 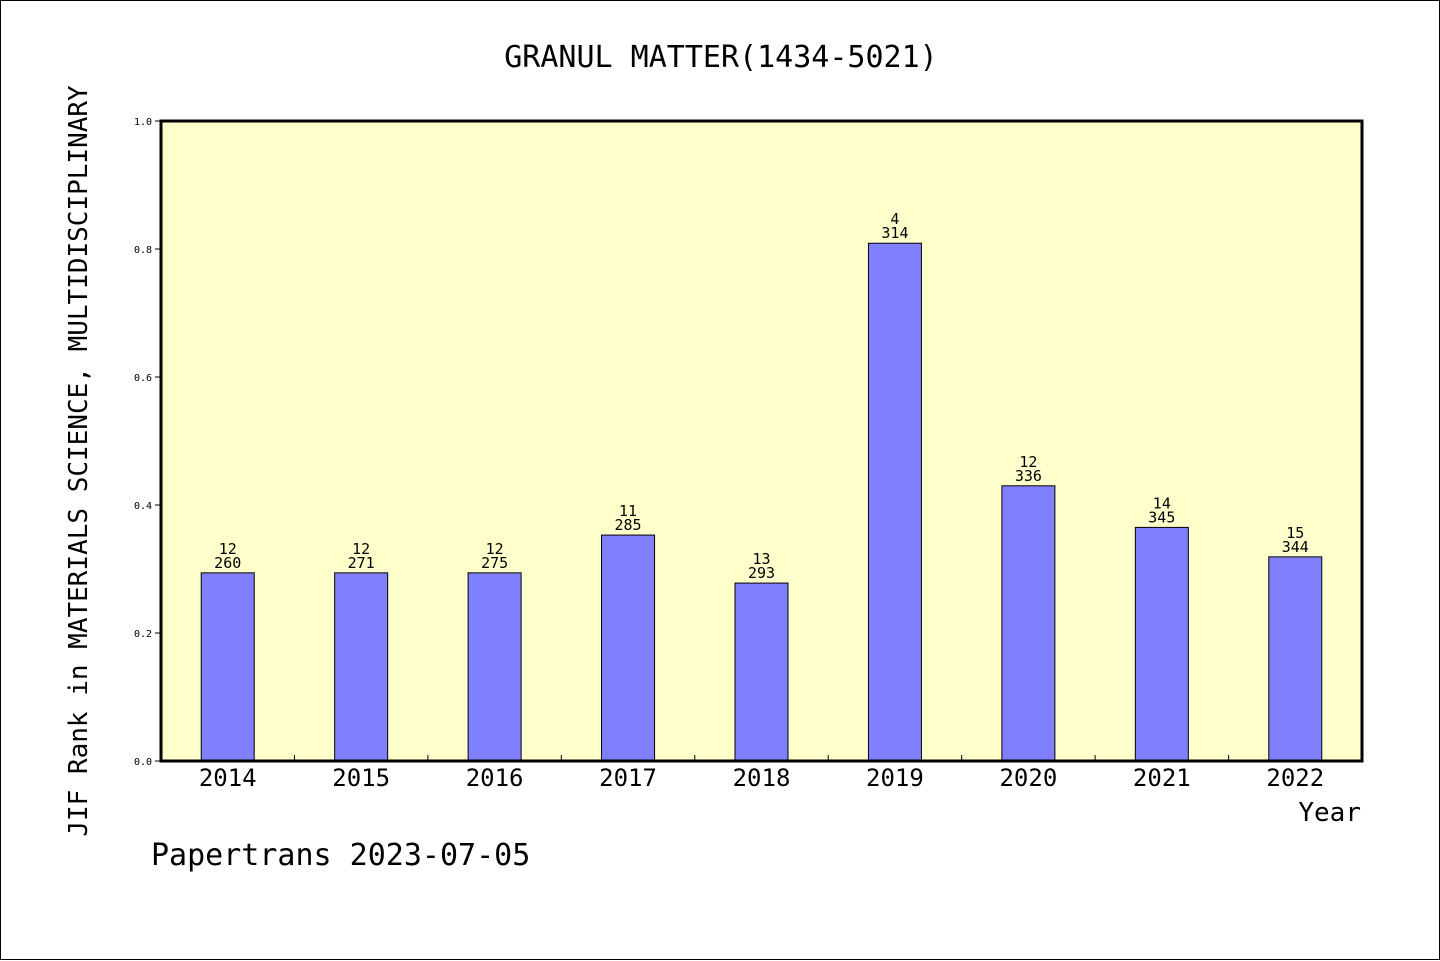 What do you see at coordinates (340, 855) in the screenshot?
I see `footer-credit: Papertrans 2023-07-05` at bounding box center [340, 855].